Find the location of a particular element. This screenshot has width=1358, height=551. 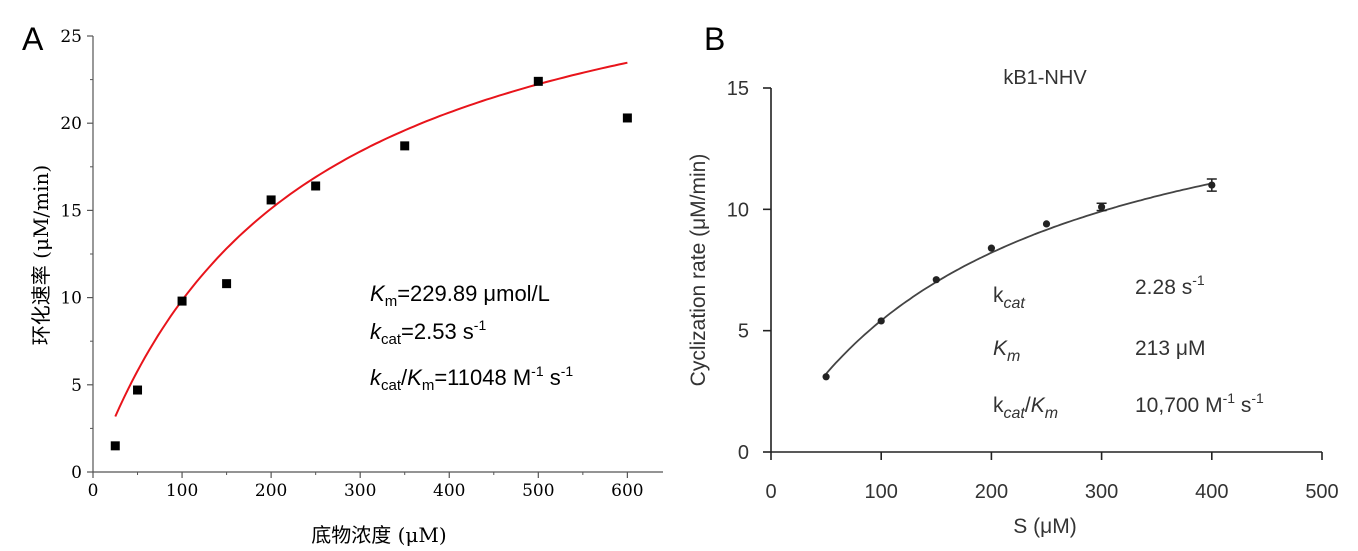

chart-a-annotation: kcat/Km=11048 M-1 s-1 is located at coordinates (471, 378).